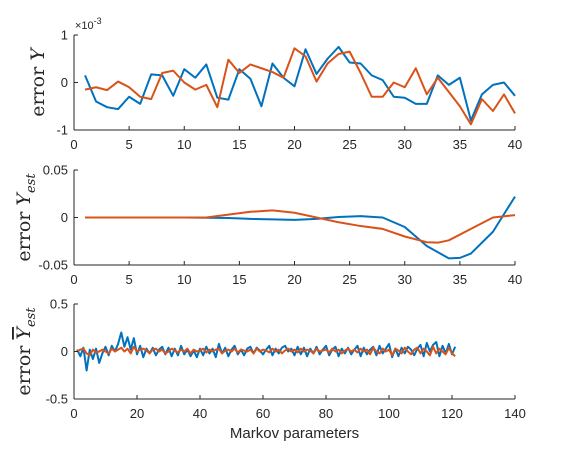  What do you see at coordinates (294, 433) in the screenshot?
I see `x-axis-label: Markov parameters` at bounding box center [294, 433].